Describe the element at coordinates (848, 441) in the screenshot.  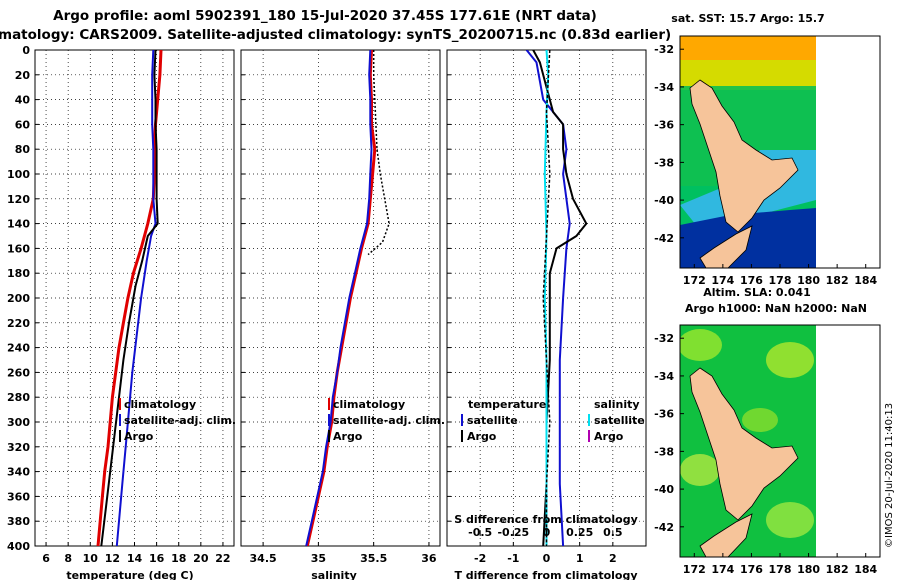
I see `sla-no-data` at that location.